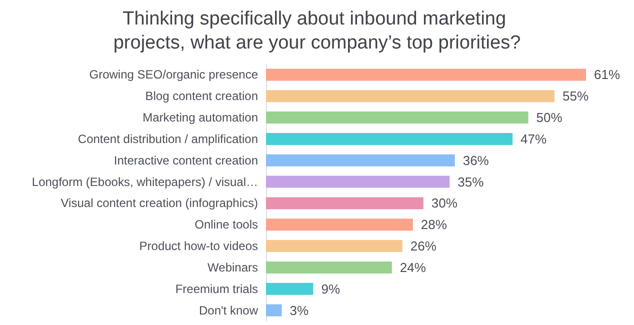  I want to click on data-label: 9%, so click(330, 288).